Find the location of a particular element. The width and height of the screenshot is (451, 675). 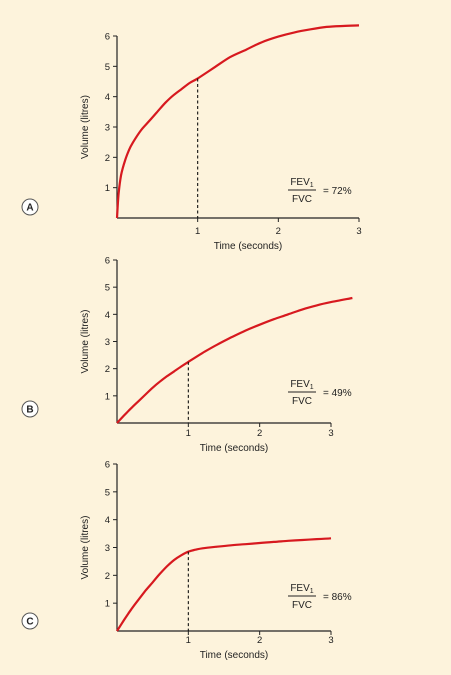

ratio-value: = 72% is located at coordinates (337, 191).